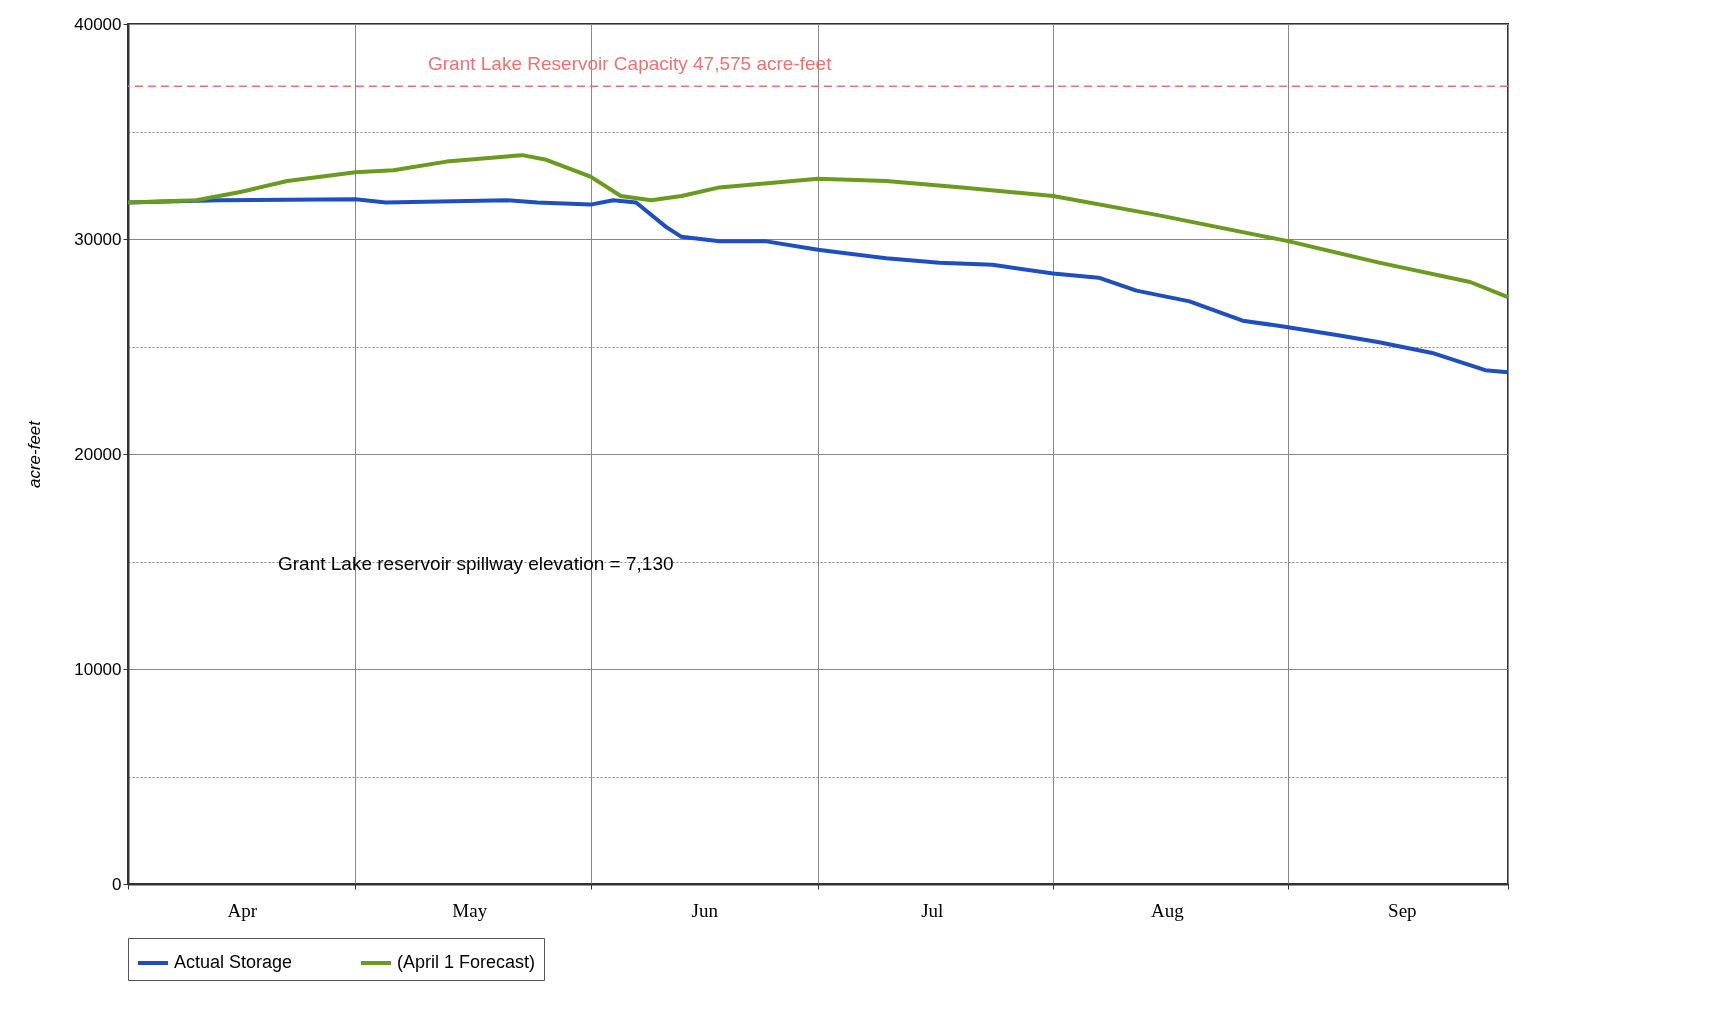 This screenshot has height=1021, width=1711. I want to click on y-axis-title: acre-feet, so click(35, 454).